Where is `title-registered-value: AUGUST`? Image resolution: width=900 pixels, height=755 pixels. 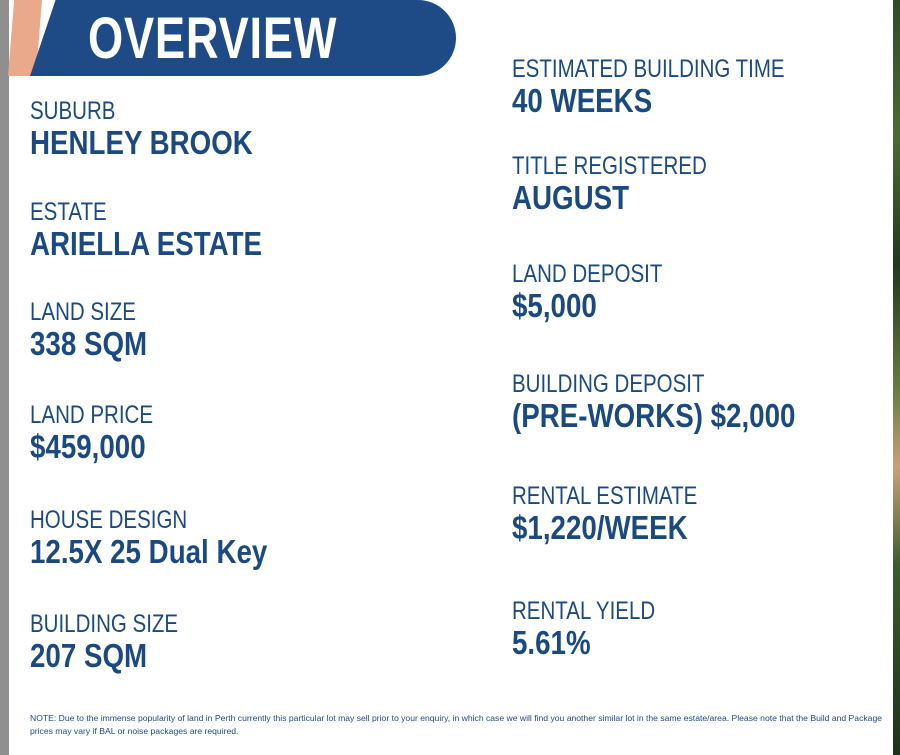 title-registered-value: AUGUST is located at coordinates (571, 197).